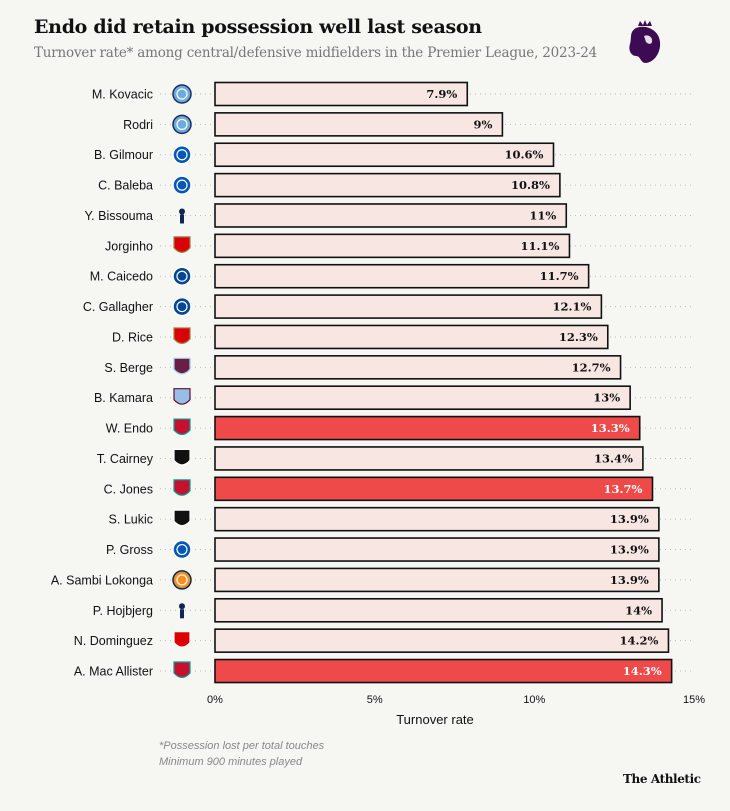 This screenshot has height=811, width=730. What do you see at coordinates (118, 307) in the screenshot?
I see `player-label-c-gallagher: C. Gallagher` at bounding box center [118, 307].